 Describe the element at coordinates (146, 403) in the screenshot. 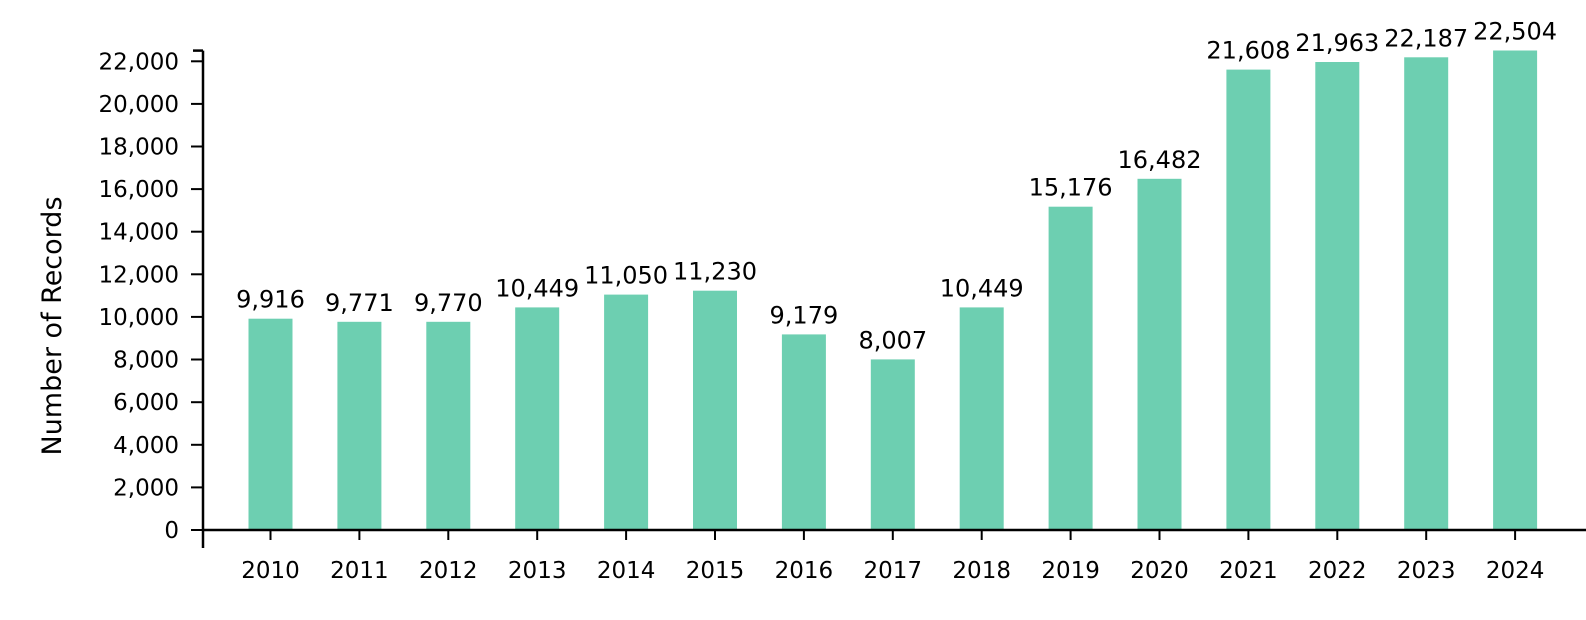

I see `y-tick-label-6000: 6,000` at that location.